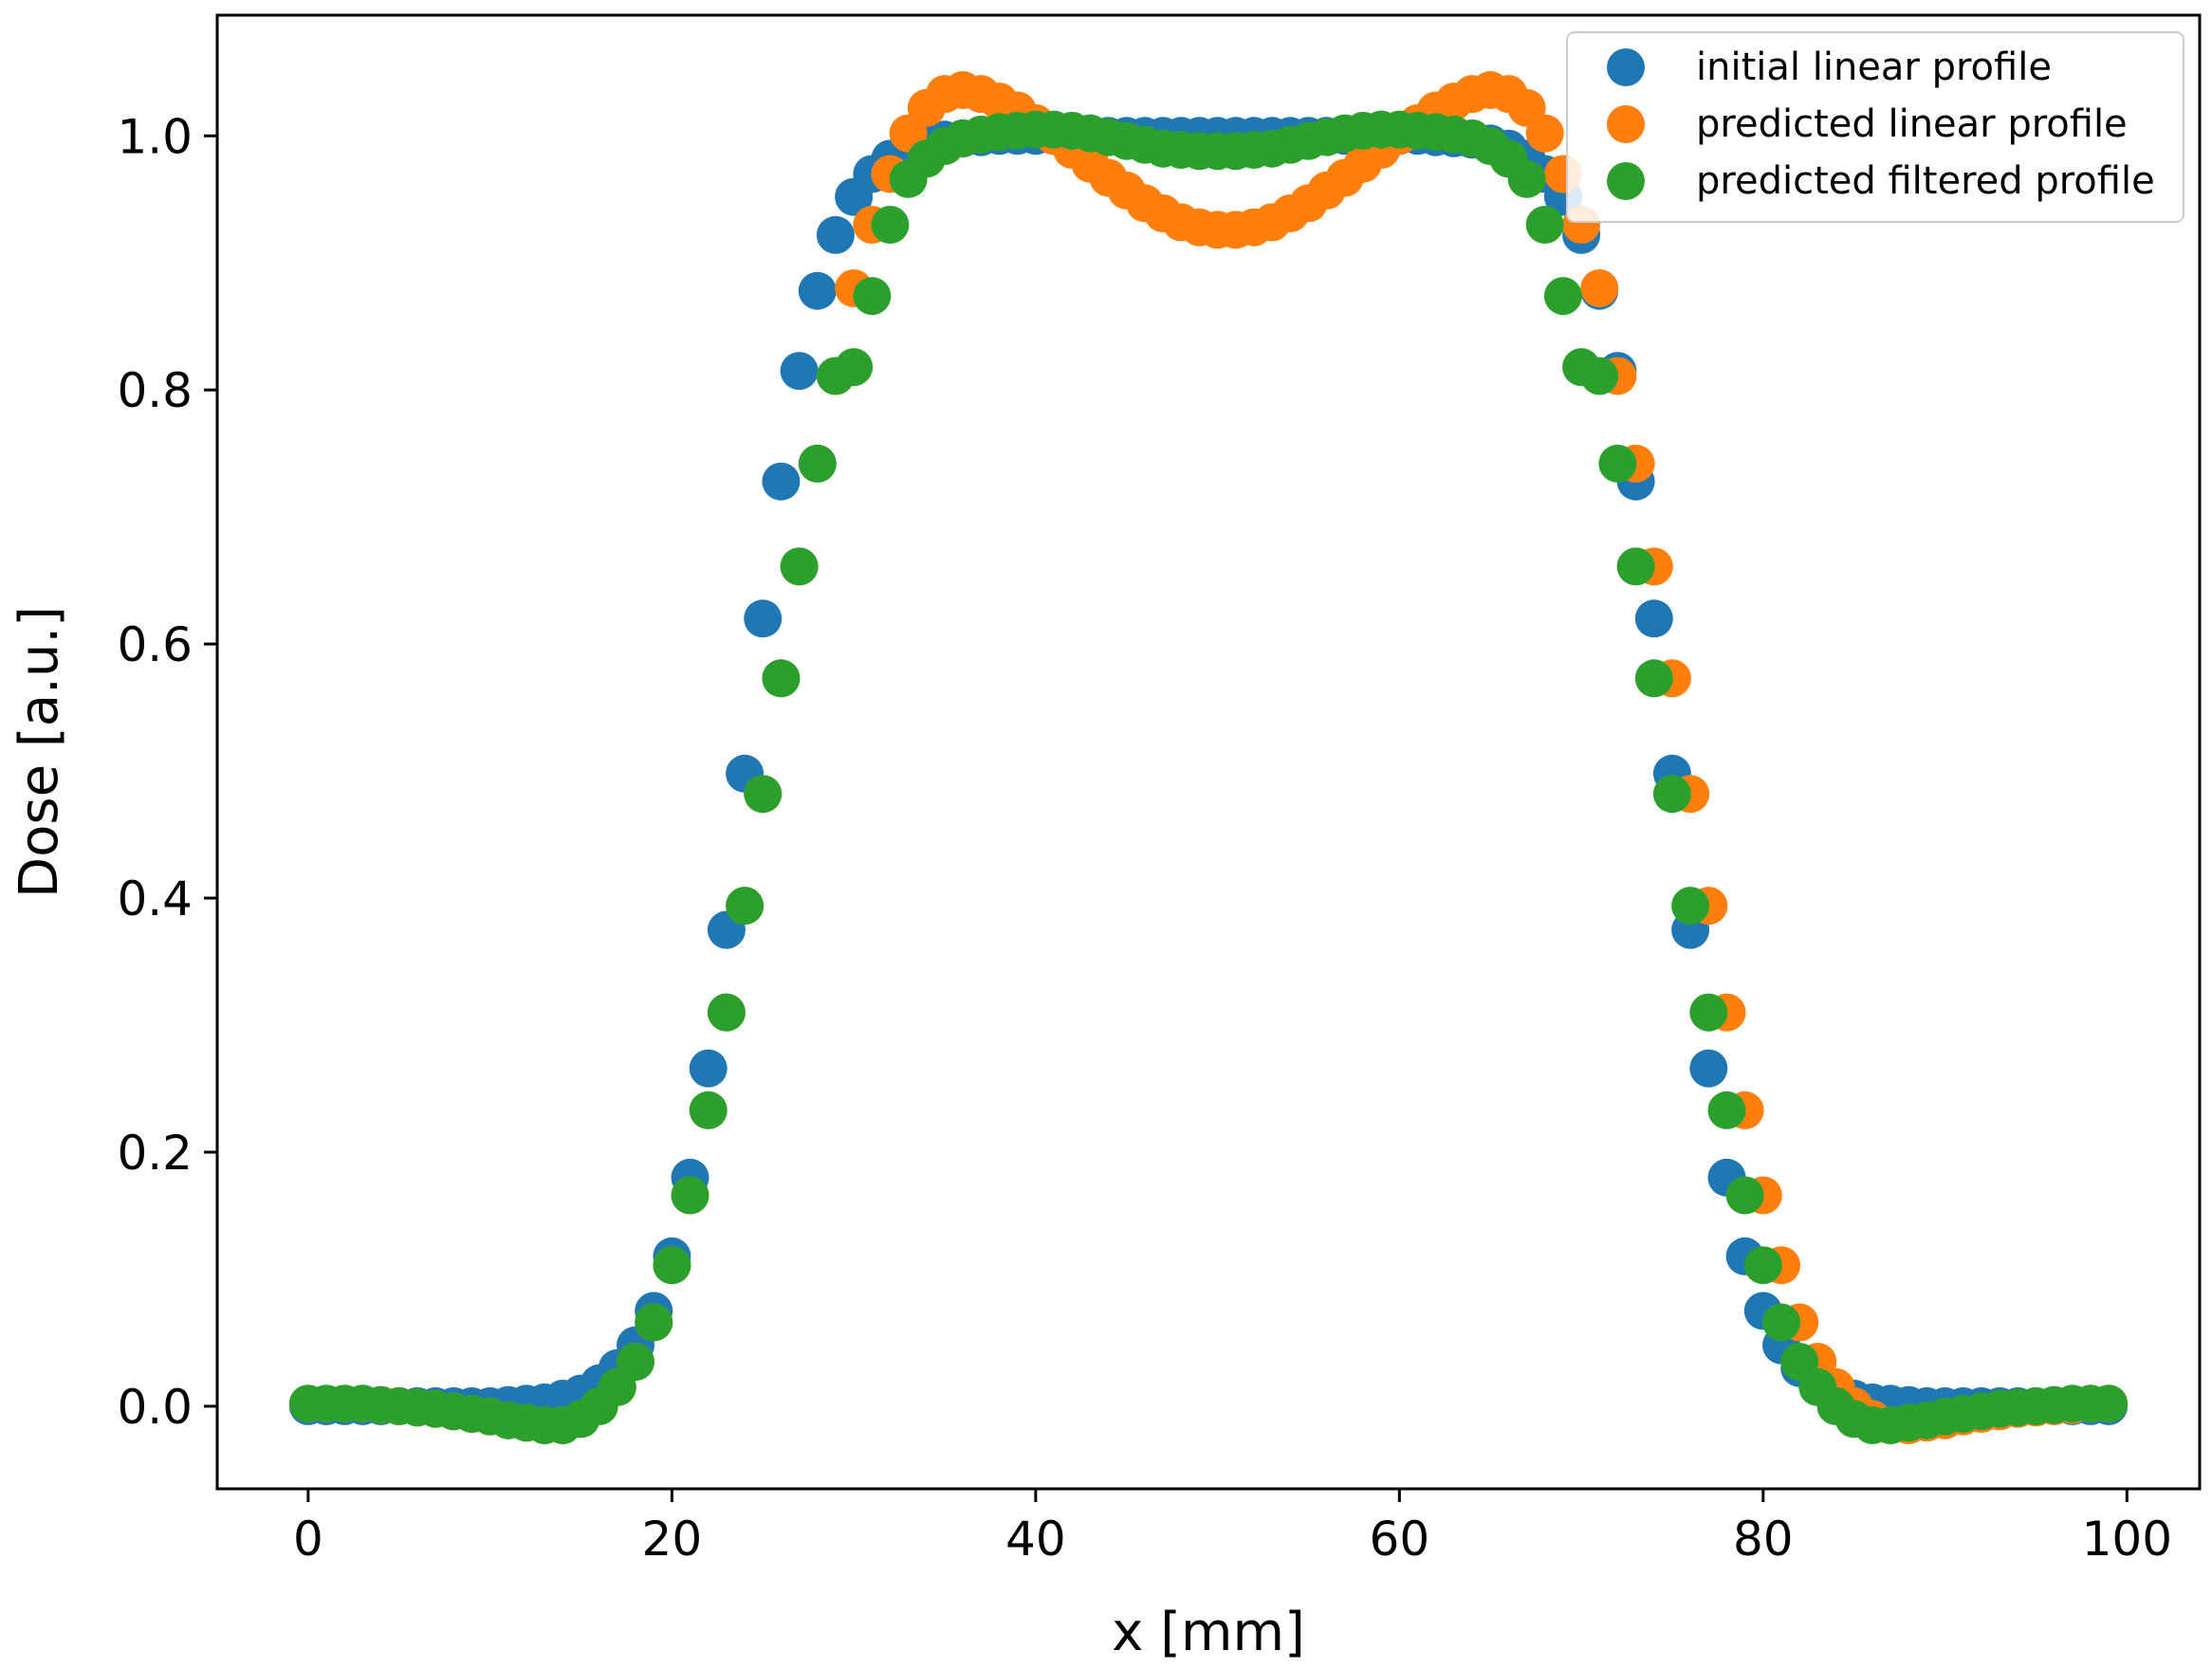 This screenshot has height=1669, width=2212. I want to click on y-tick-label: 1.0, so click(155, 136).